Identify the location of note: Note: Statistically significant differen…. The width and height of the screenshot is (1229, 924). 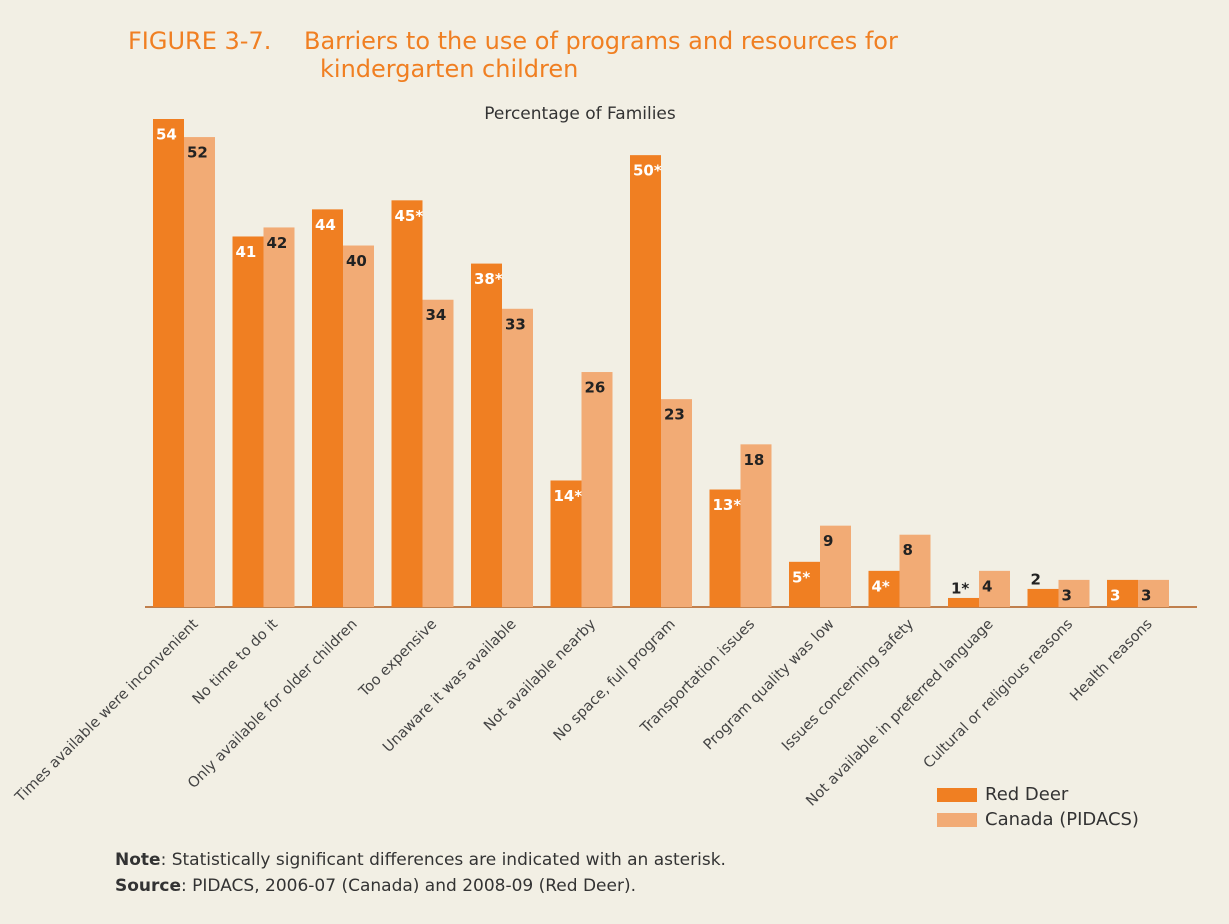
(420, 860).